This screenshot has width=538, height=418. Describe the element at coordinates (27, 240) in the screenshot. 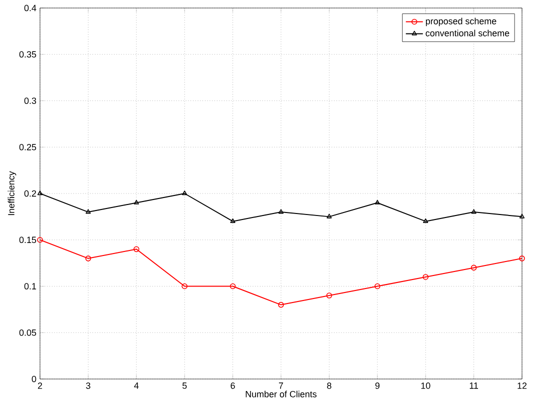

I see `y-tick-label: 0.15` at that location.